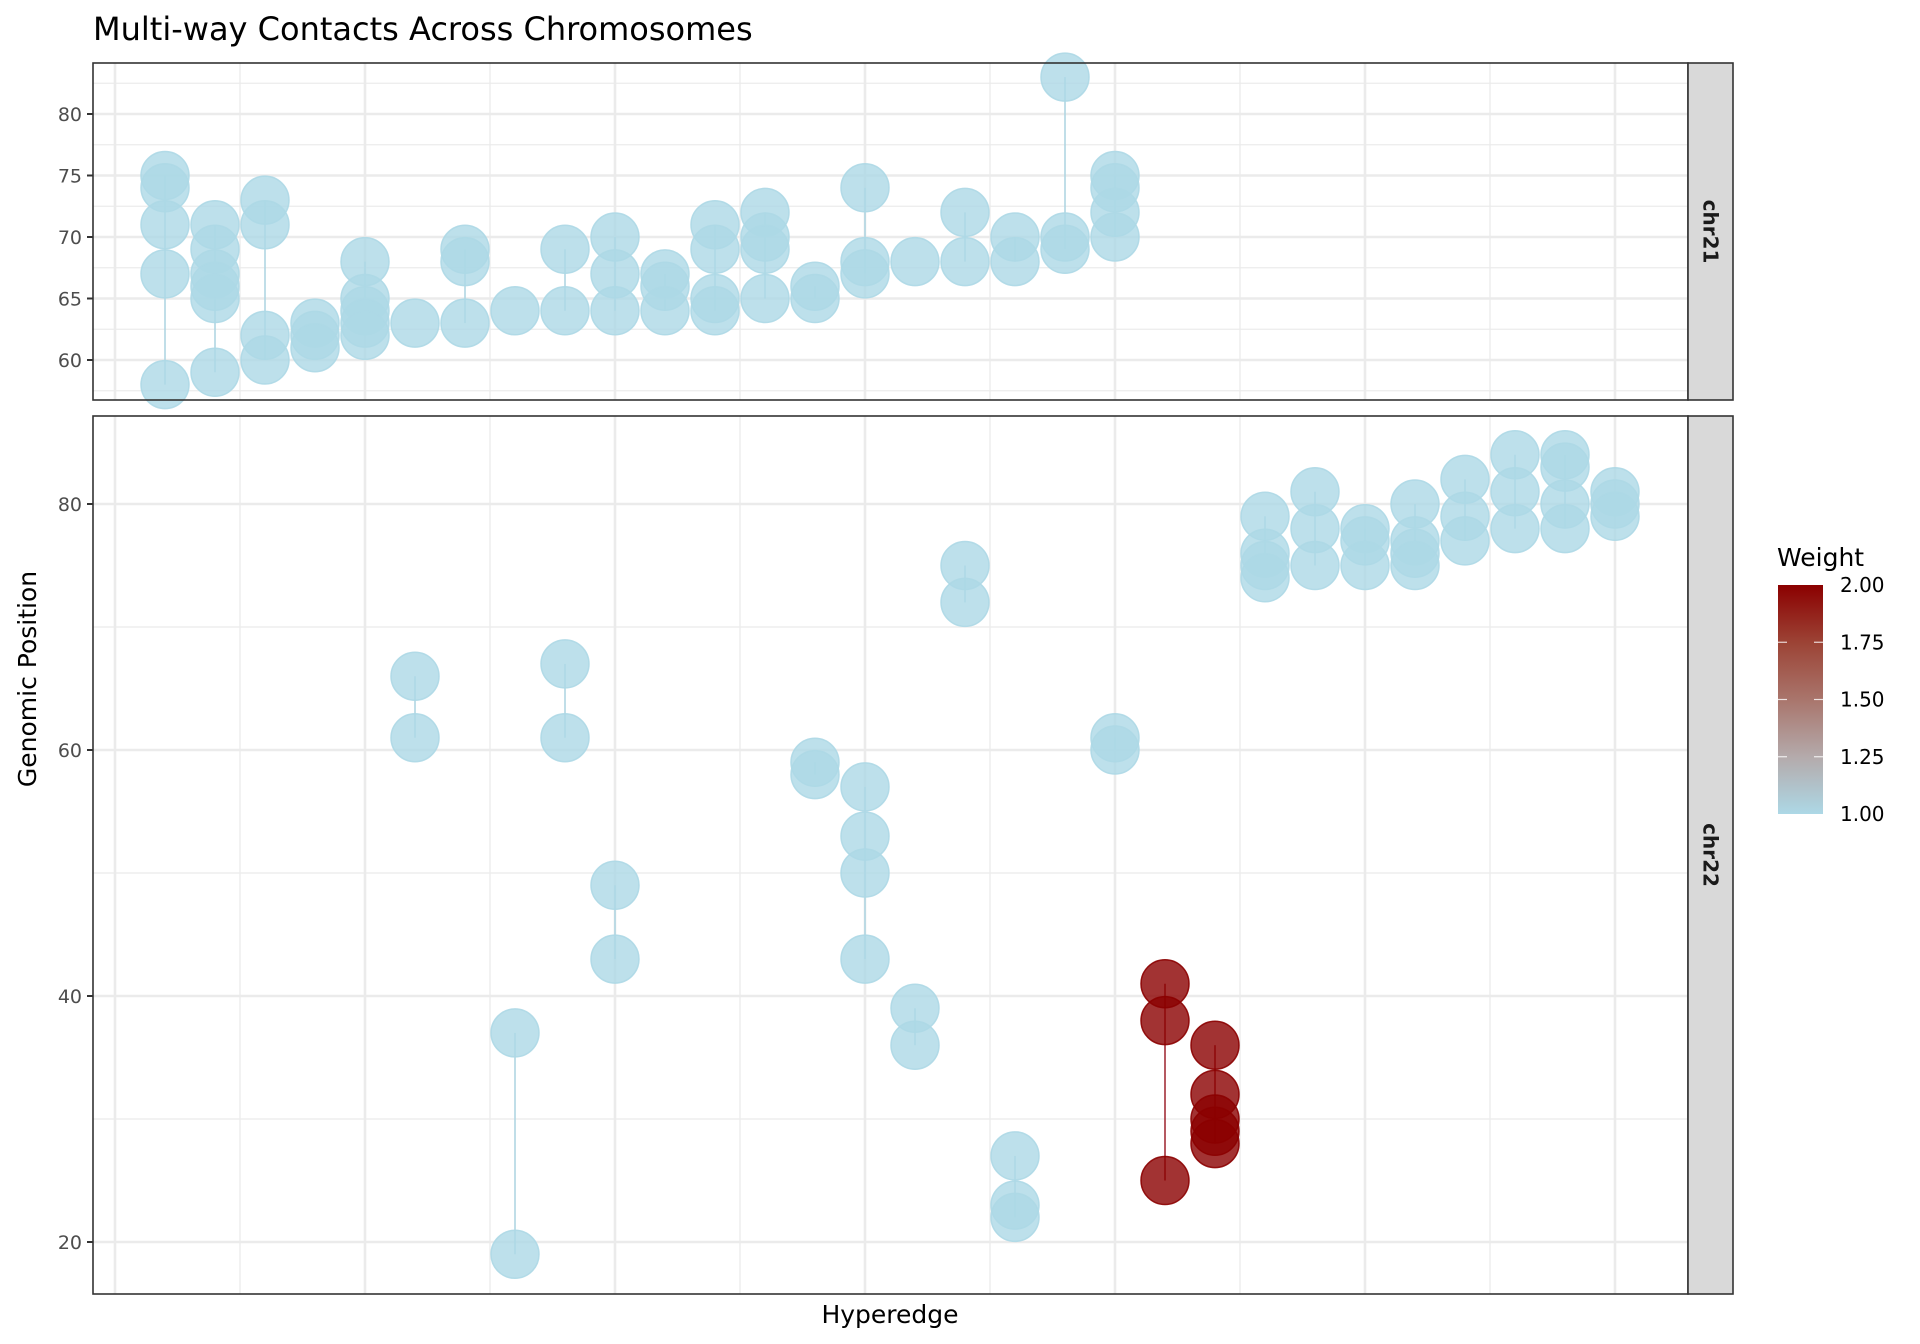  What do you see at coordinates (889, 1314) in the screenshot?
I see `x-axis-title: Hyperedge` at bounding box center [889, 1314].